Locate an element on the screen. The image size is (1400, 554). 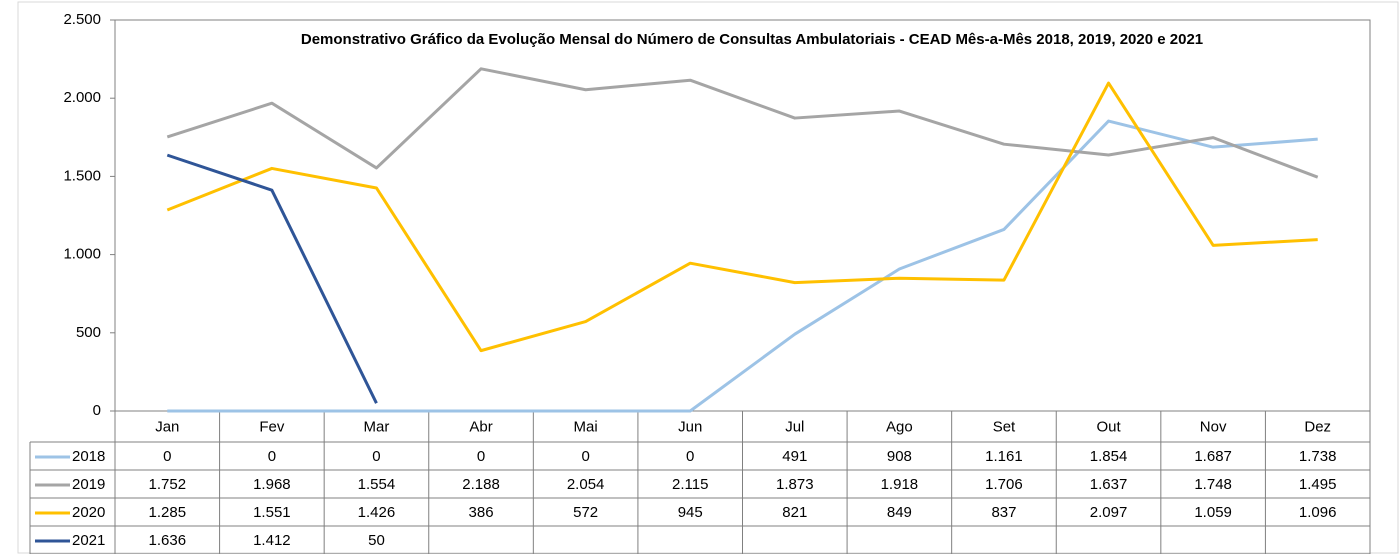
table-value: 1.426 is located at coordinates (377, 512).